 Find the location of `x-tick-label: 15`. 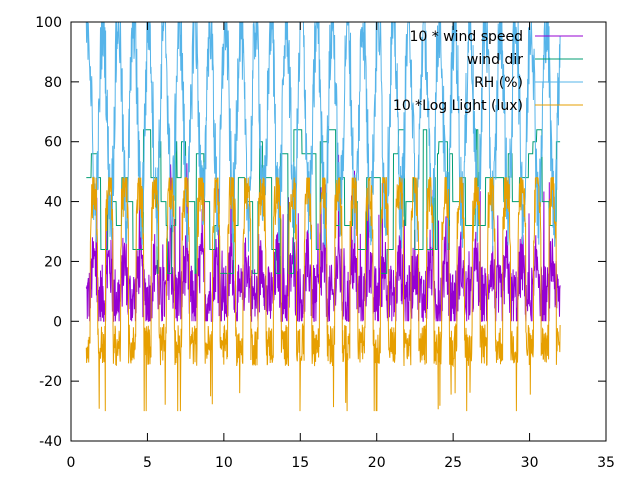

x-tick-label: 15 is located at coordinates (300, 463).